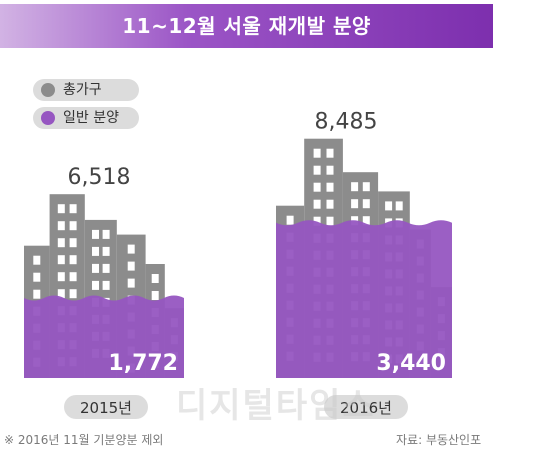 This screenshot has height=459, width=540. Describe the element at coordinates (48, 118) in the screenshot. I see `legend-dot-general` at that location.